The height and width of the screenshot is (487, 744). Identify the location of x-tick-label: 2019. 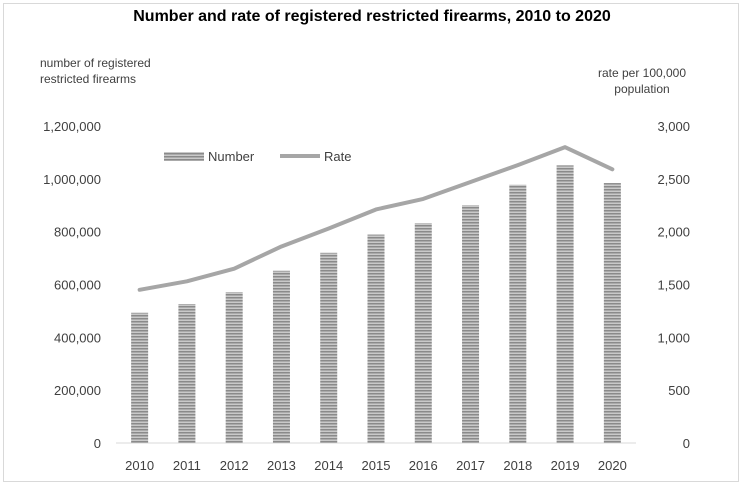
(565, 465).